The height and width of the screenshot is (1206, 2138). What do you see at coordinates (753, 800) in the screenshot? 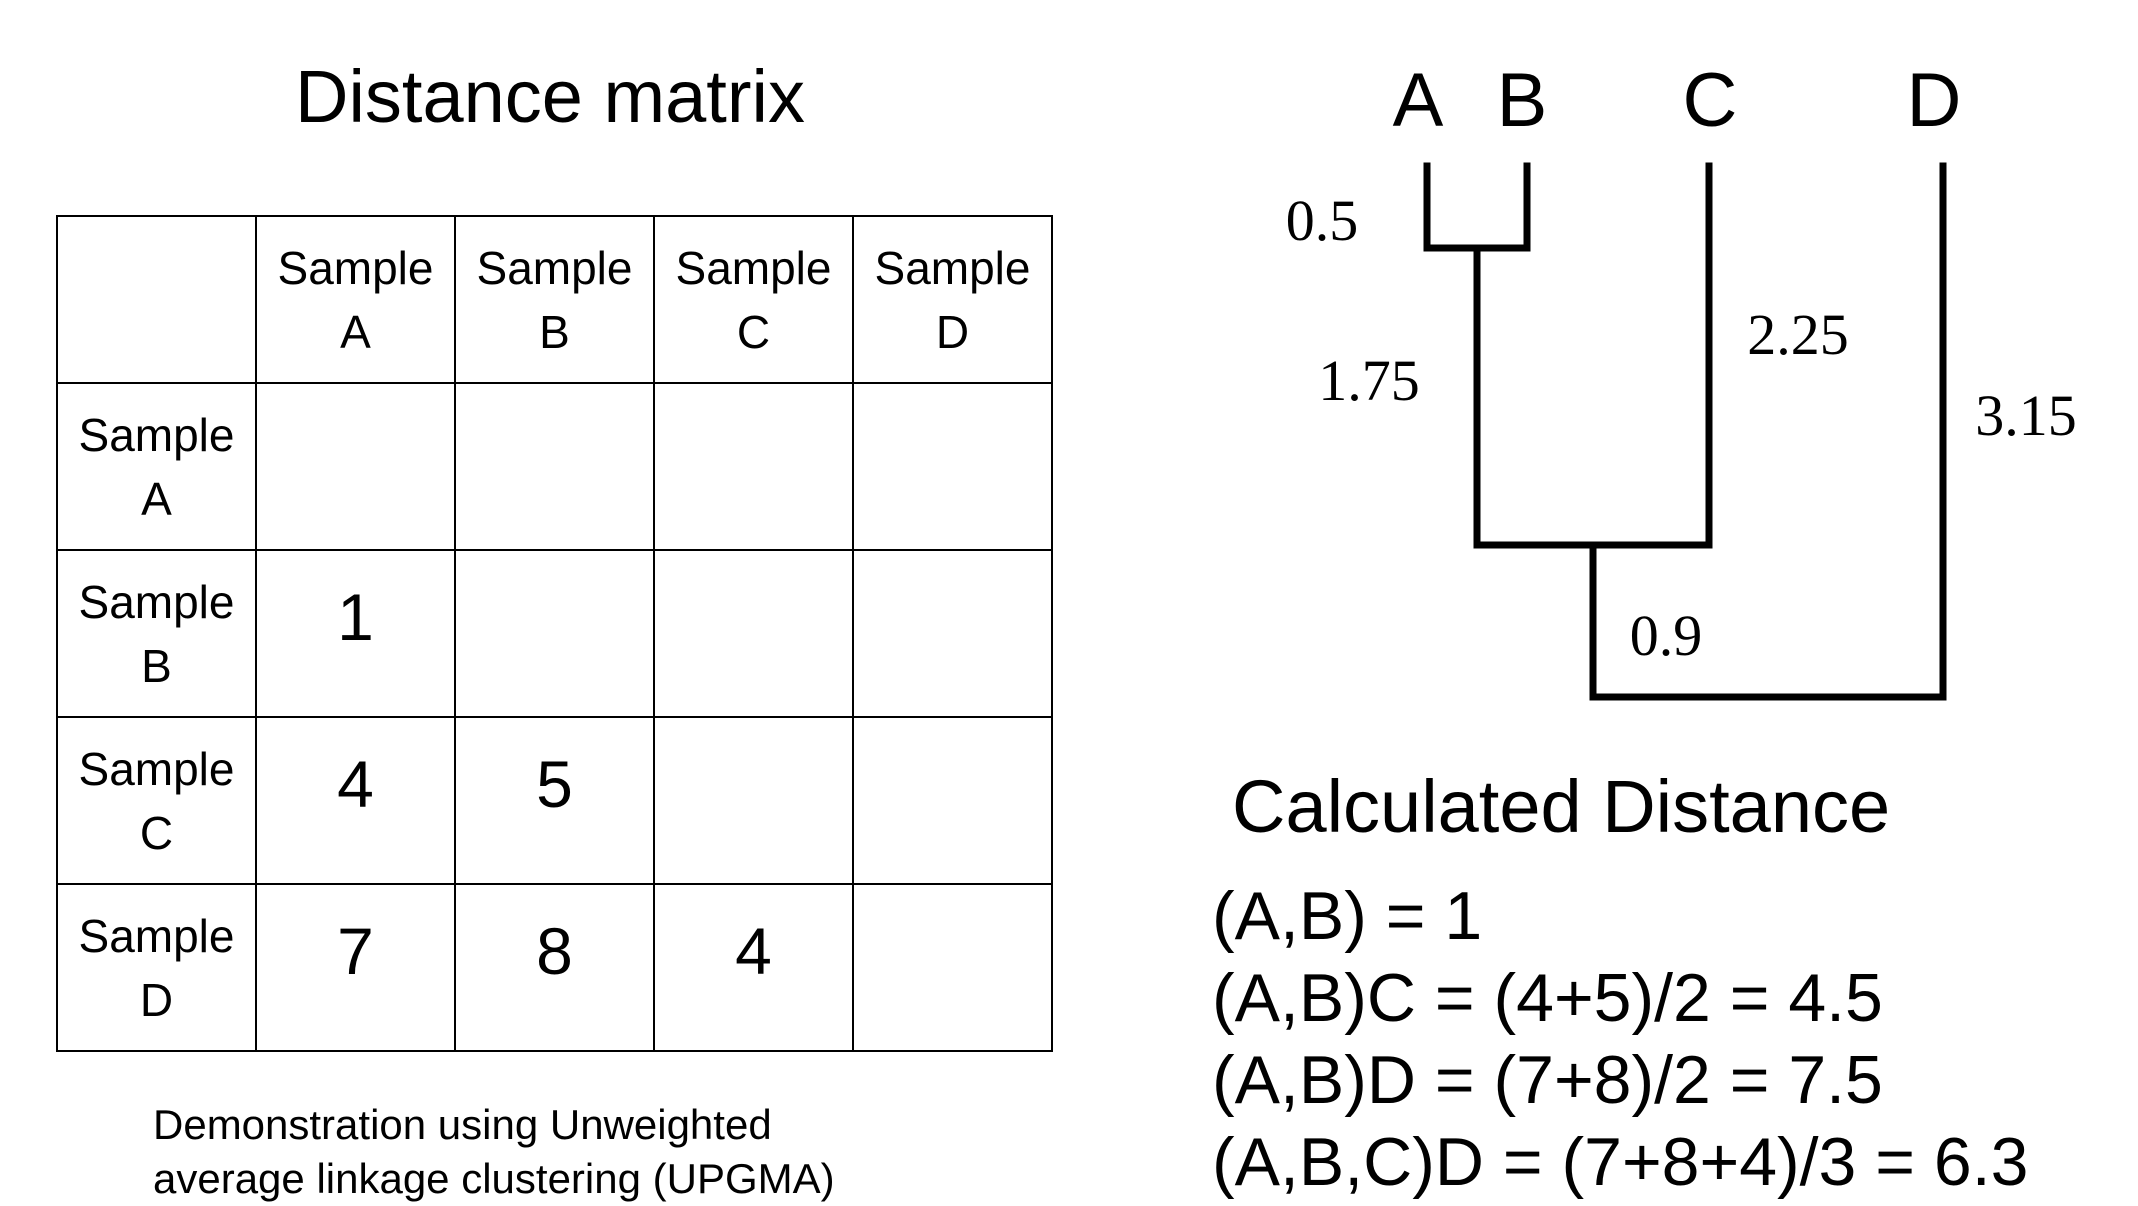
I see `cell-c-c` at bounding box center [753, 800].